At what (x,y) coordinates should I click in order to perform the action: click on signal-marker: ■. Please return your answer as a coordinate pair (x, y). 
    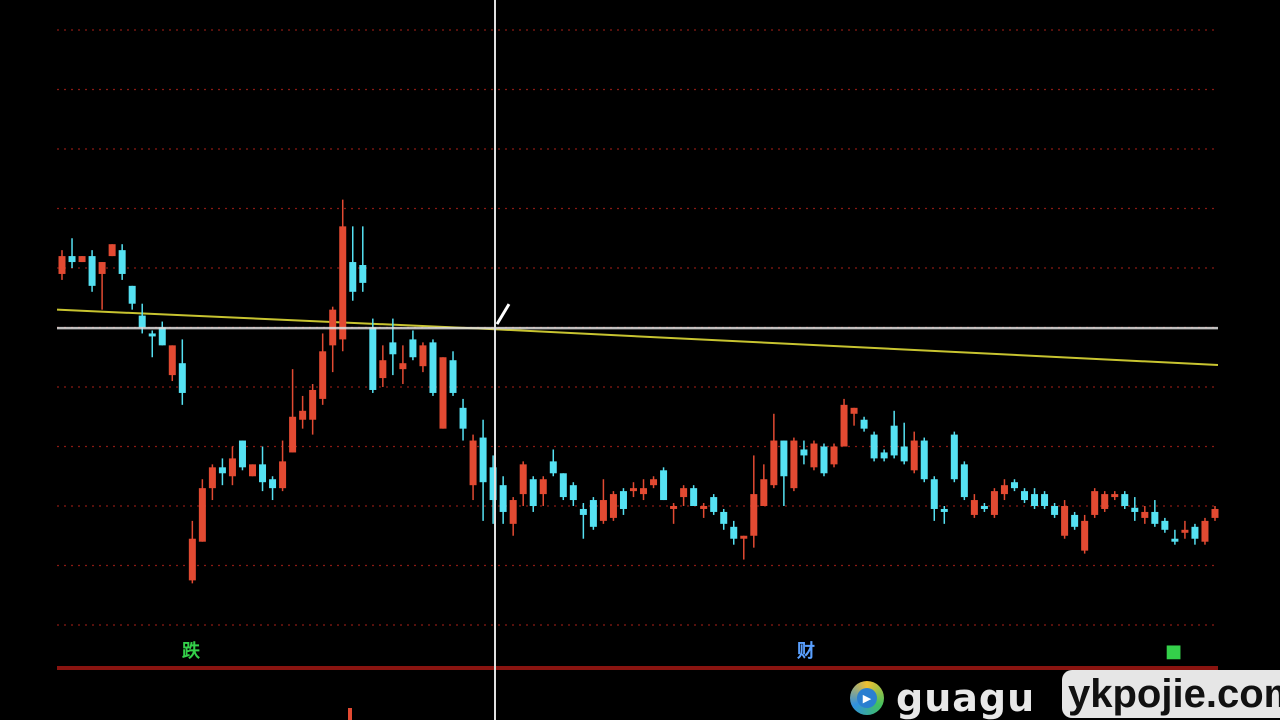
    Looking at the image, I should click on (1174, 651).